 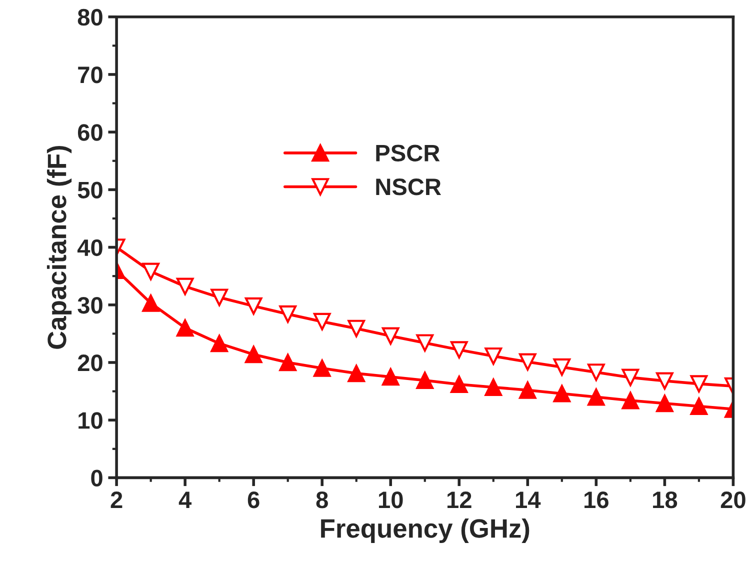 I want to click on y-tick-label: 60, so click(x=90, y=132).